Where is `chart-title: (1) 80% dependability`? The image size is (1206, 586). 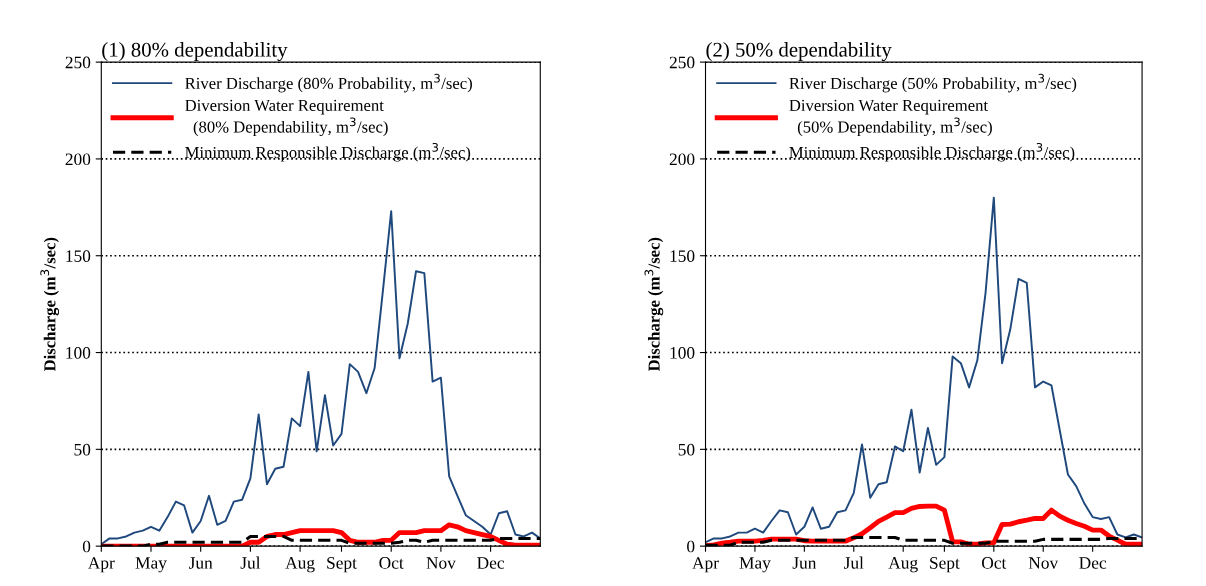
chart-title: (1) 80% dependability is located at coordinates (195, 52).